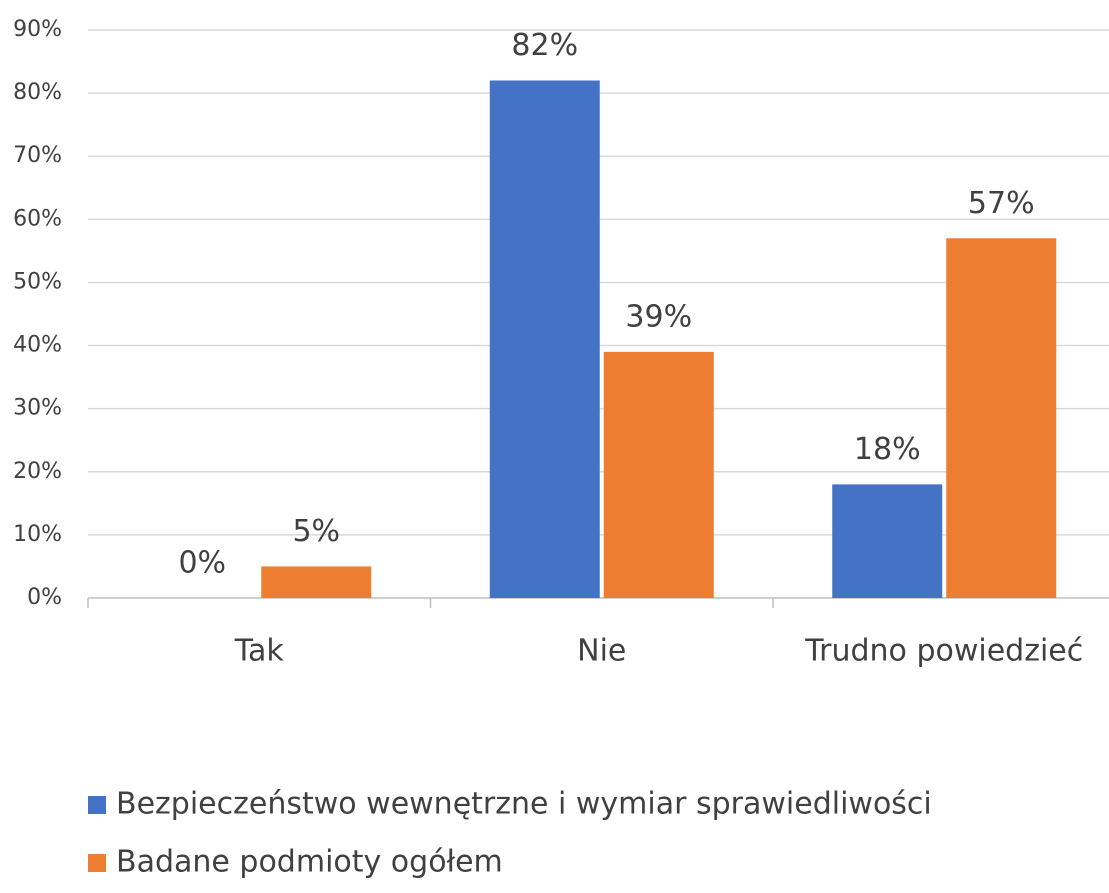  Describe the element at coordinates (37, 534) in the screenshot. I see `y-tick-label: 10%` at that location.